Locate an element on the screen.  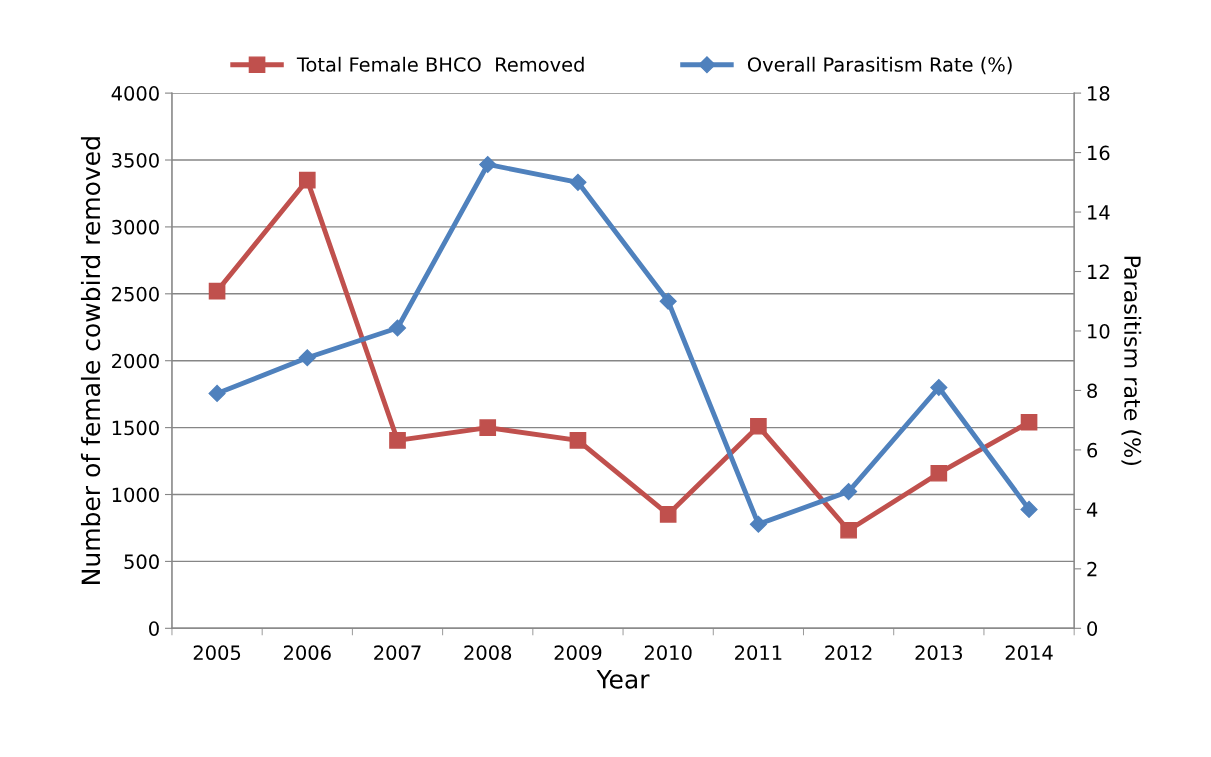
y-tick-label: 2500 is located at coordinates (135, 294).